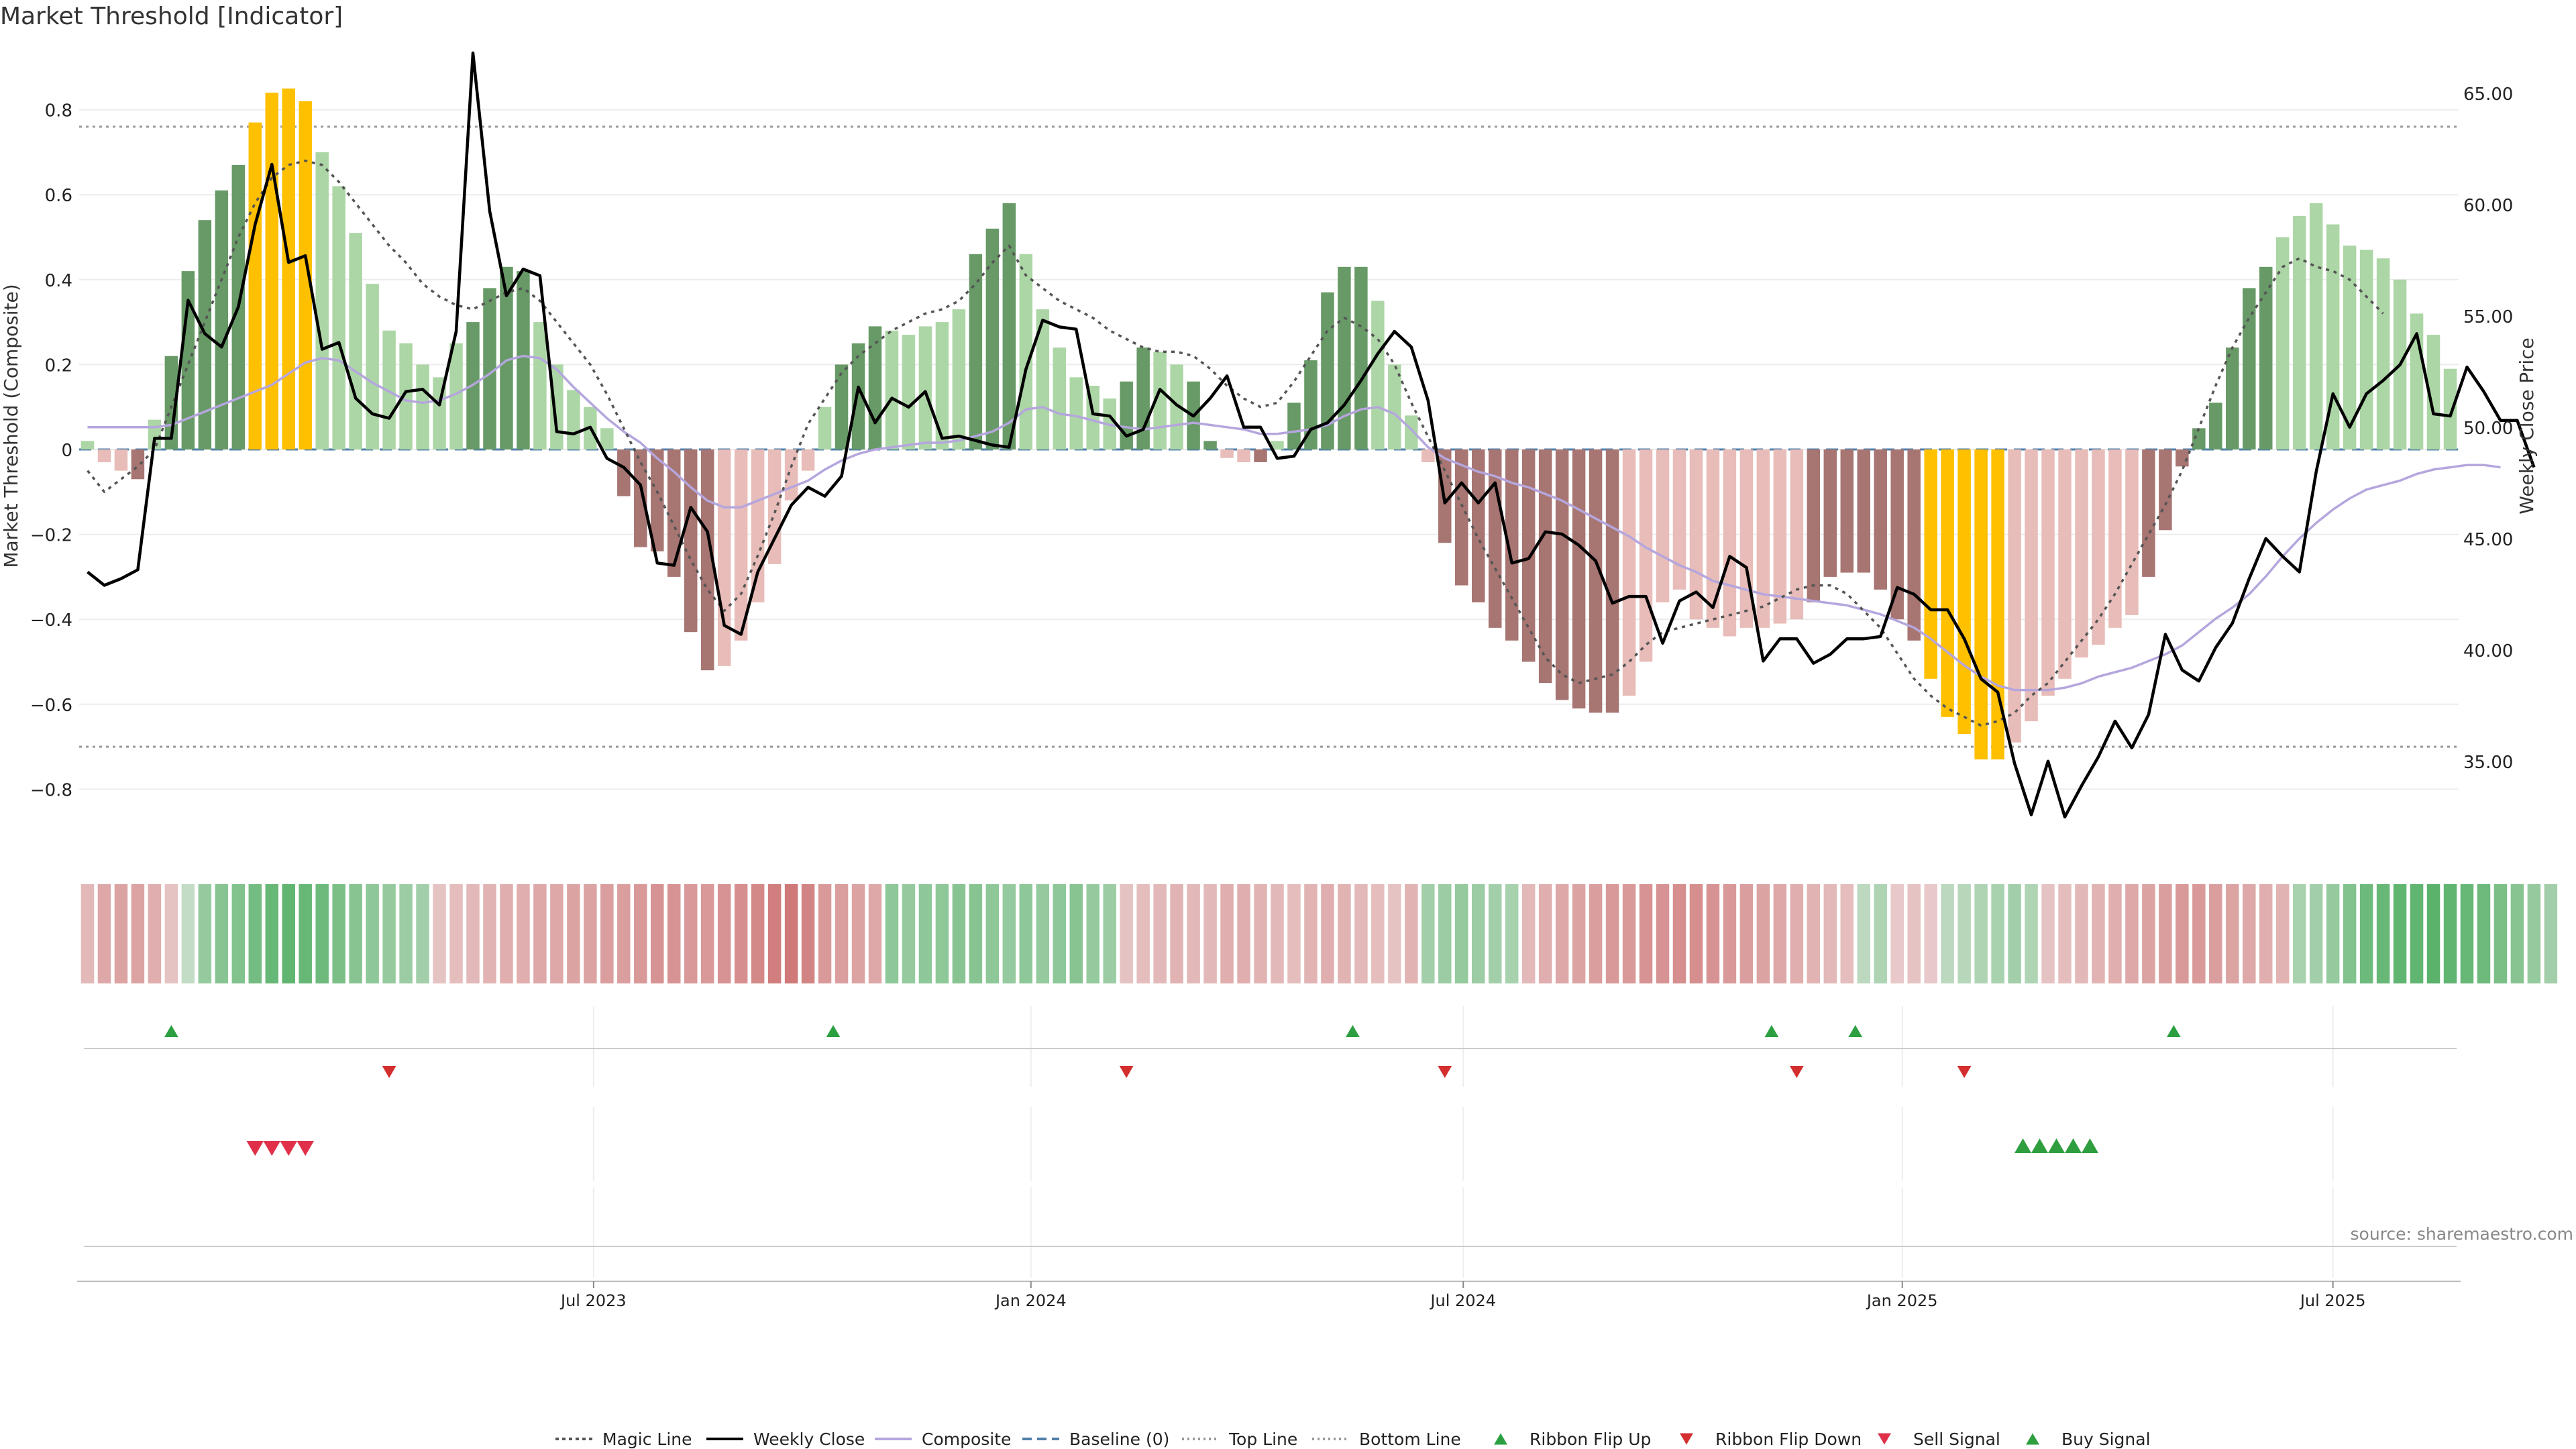 Image resolution: width=2576 pixels, height=1449 pixels. What do you see at coordinates (11, 426) in the screenshot?
I see `y-axis-left-label: Market Threshold (Composite)` at bounding box center [11, 426].